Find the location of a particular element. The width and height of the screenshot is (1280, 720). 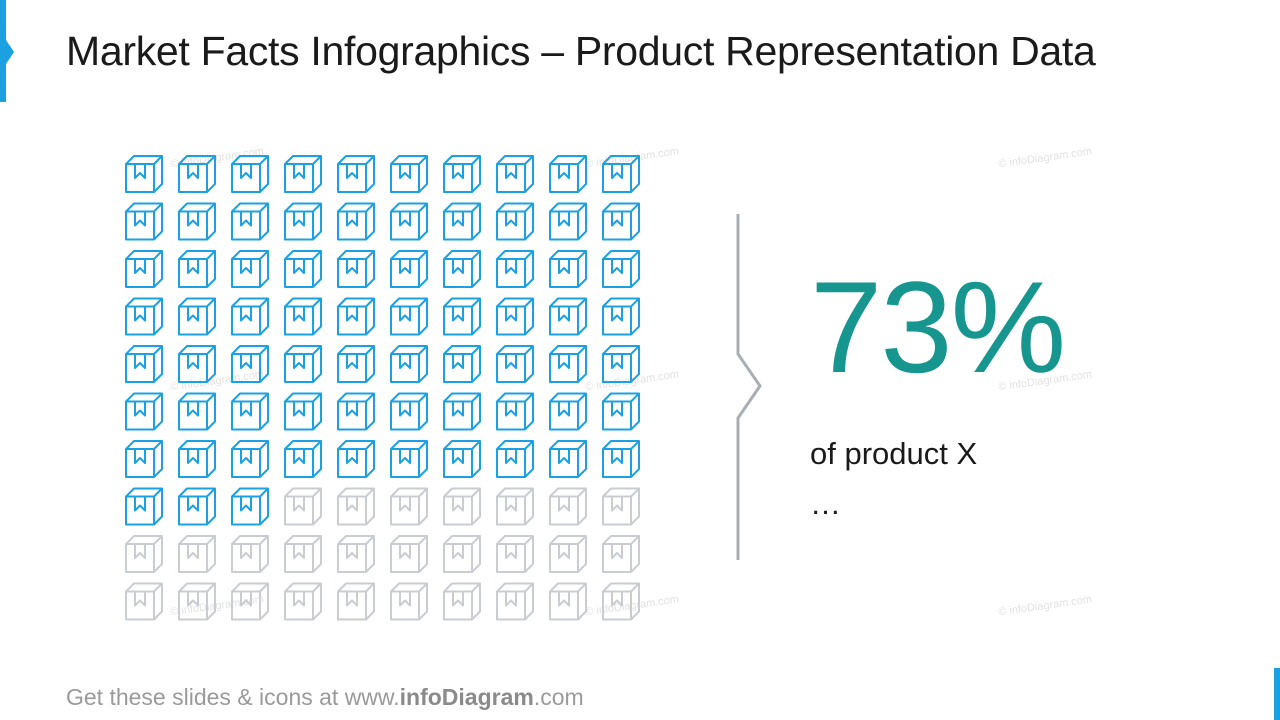

footer-prefix: Get these slides & icons at www. is located at coordinates (233, 697).